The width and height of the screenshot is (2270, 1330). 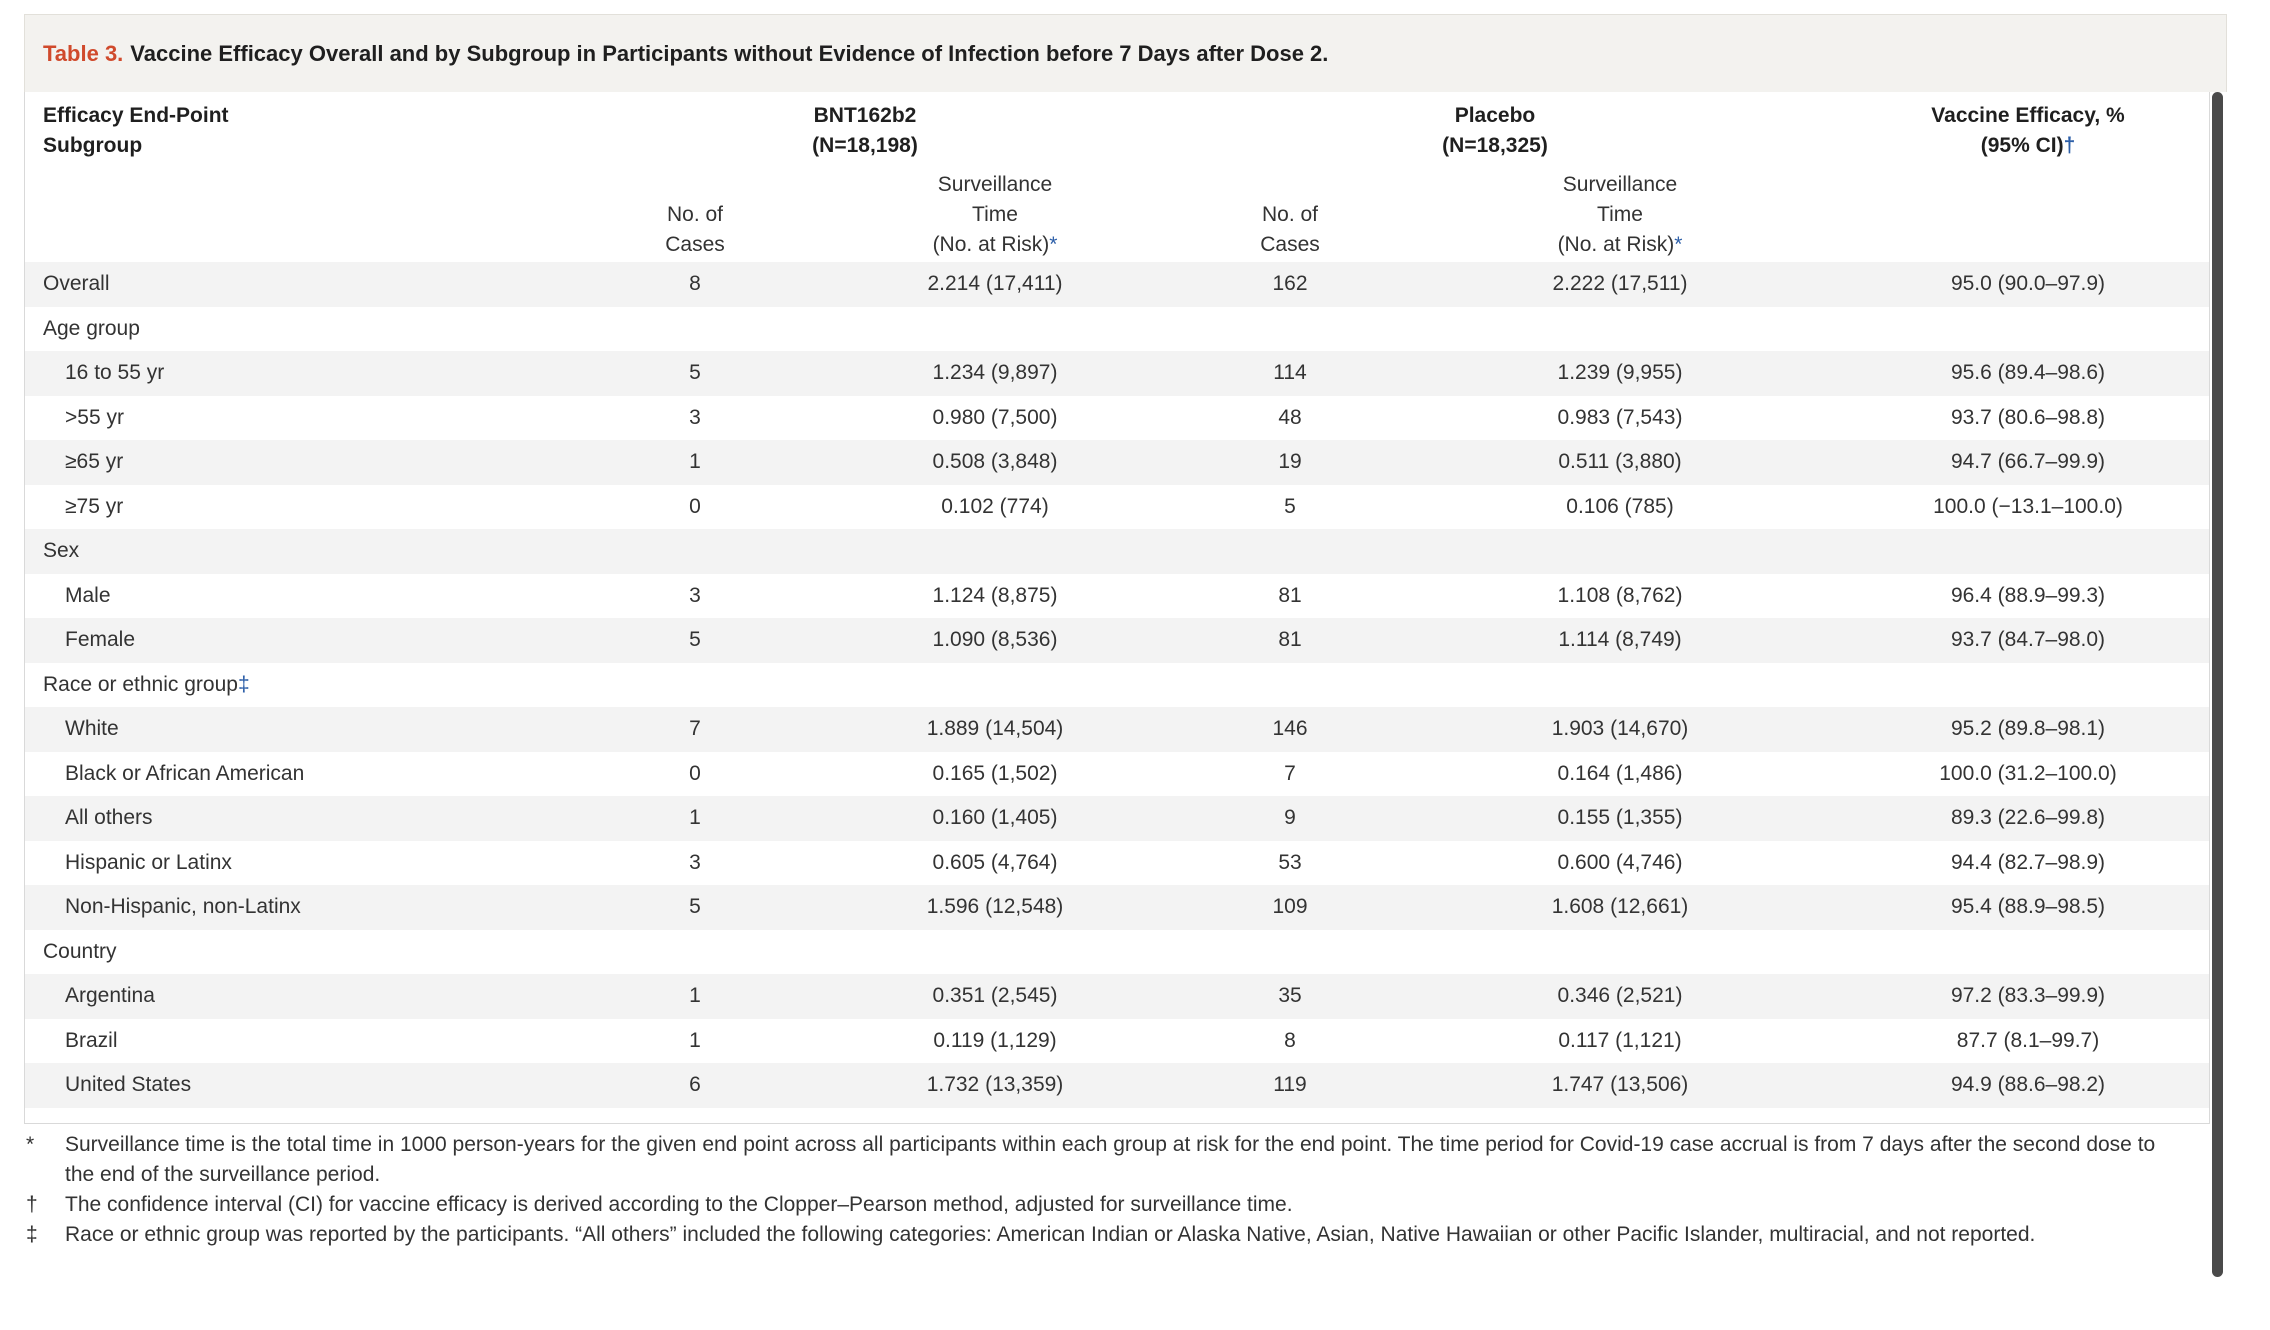 I want to click on row-label: Non-Hispanic, non-Latinx, so click(x=305, y=907).